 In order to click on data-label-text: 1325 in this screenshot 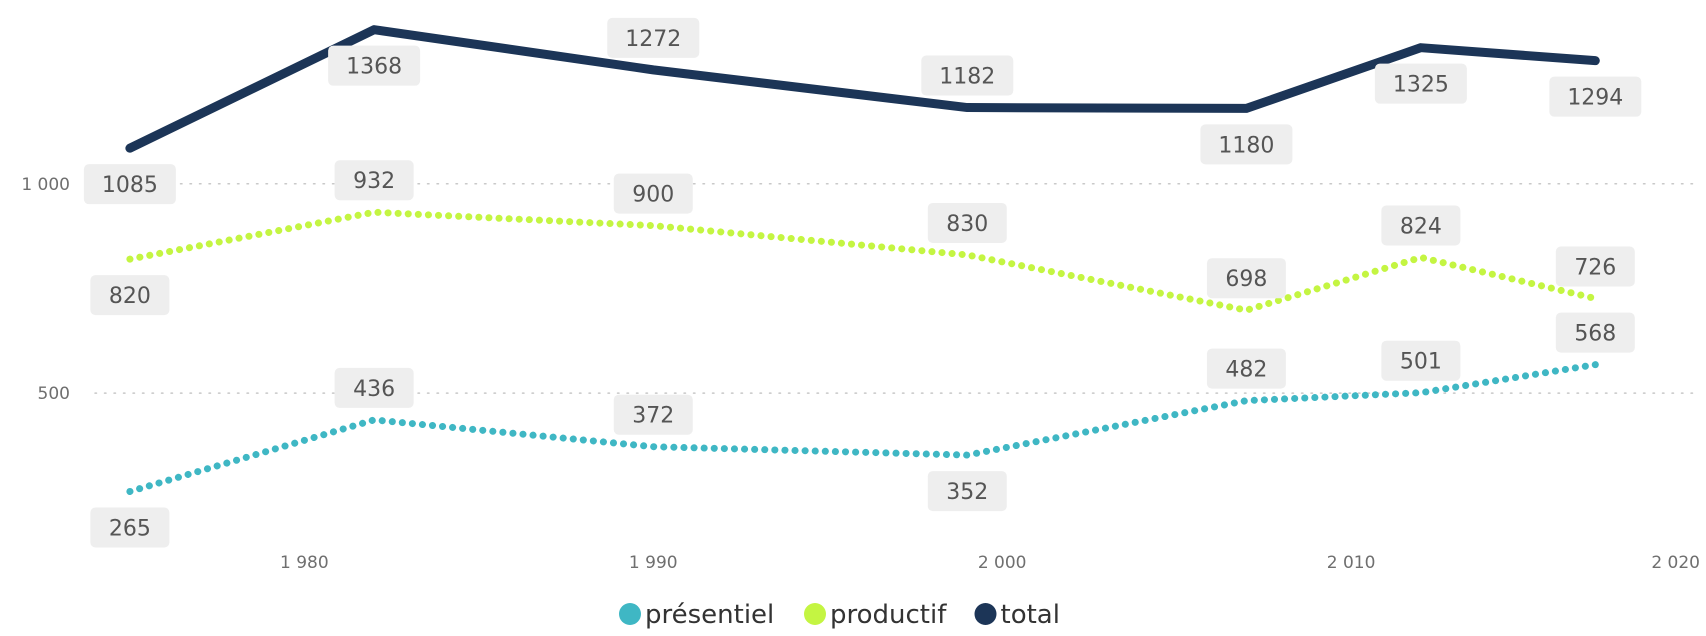, I will do `click(1421, 85)`.